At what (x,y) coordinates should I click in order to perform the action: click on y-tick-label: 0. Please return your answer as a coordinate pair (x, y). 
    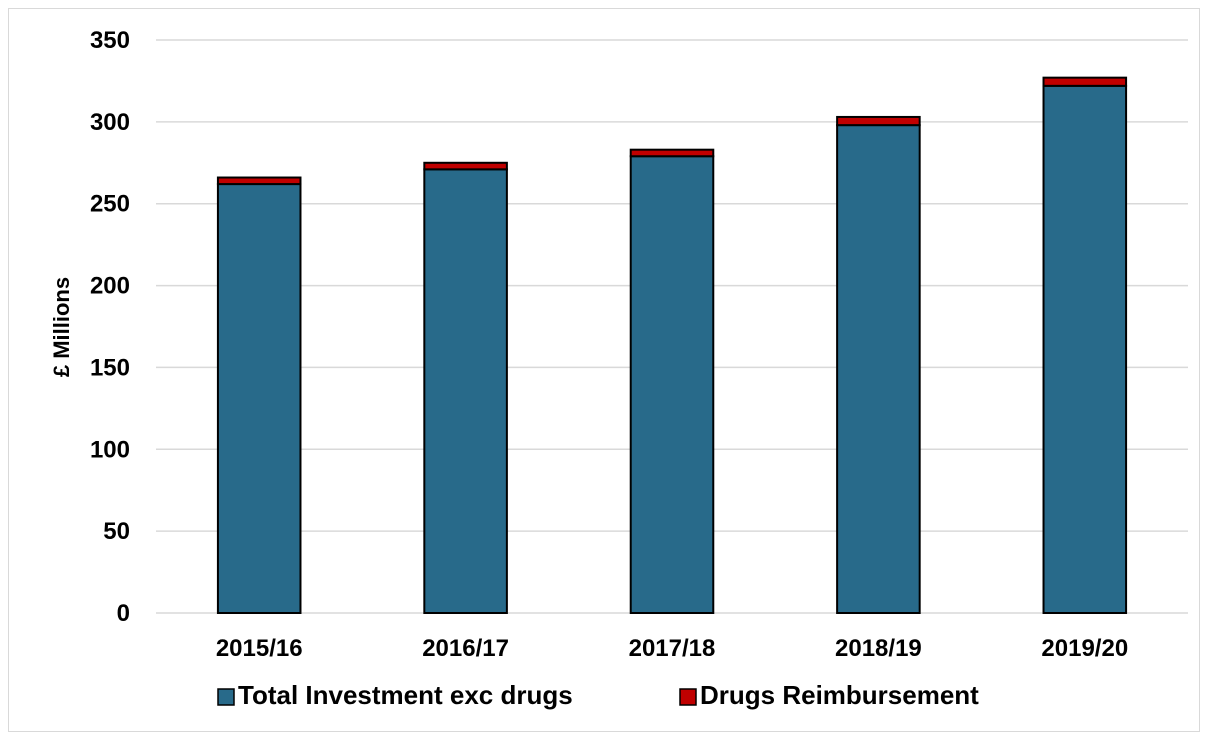
    Looking at the image, I should click on (123, 613).